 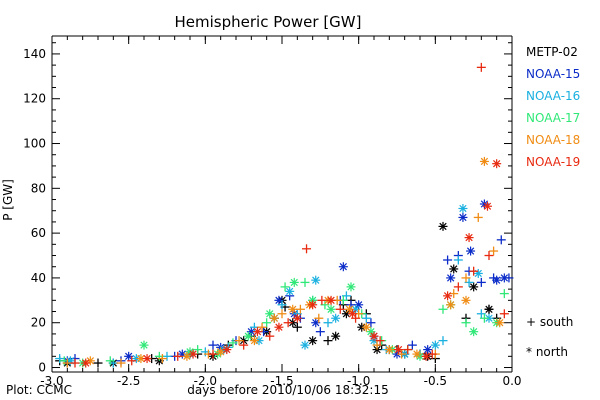 I want to click on marker-key: + south * north, so click(x=549, y=337).